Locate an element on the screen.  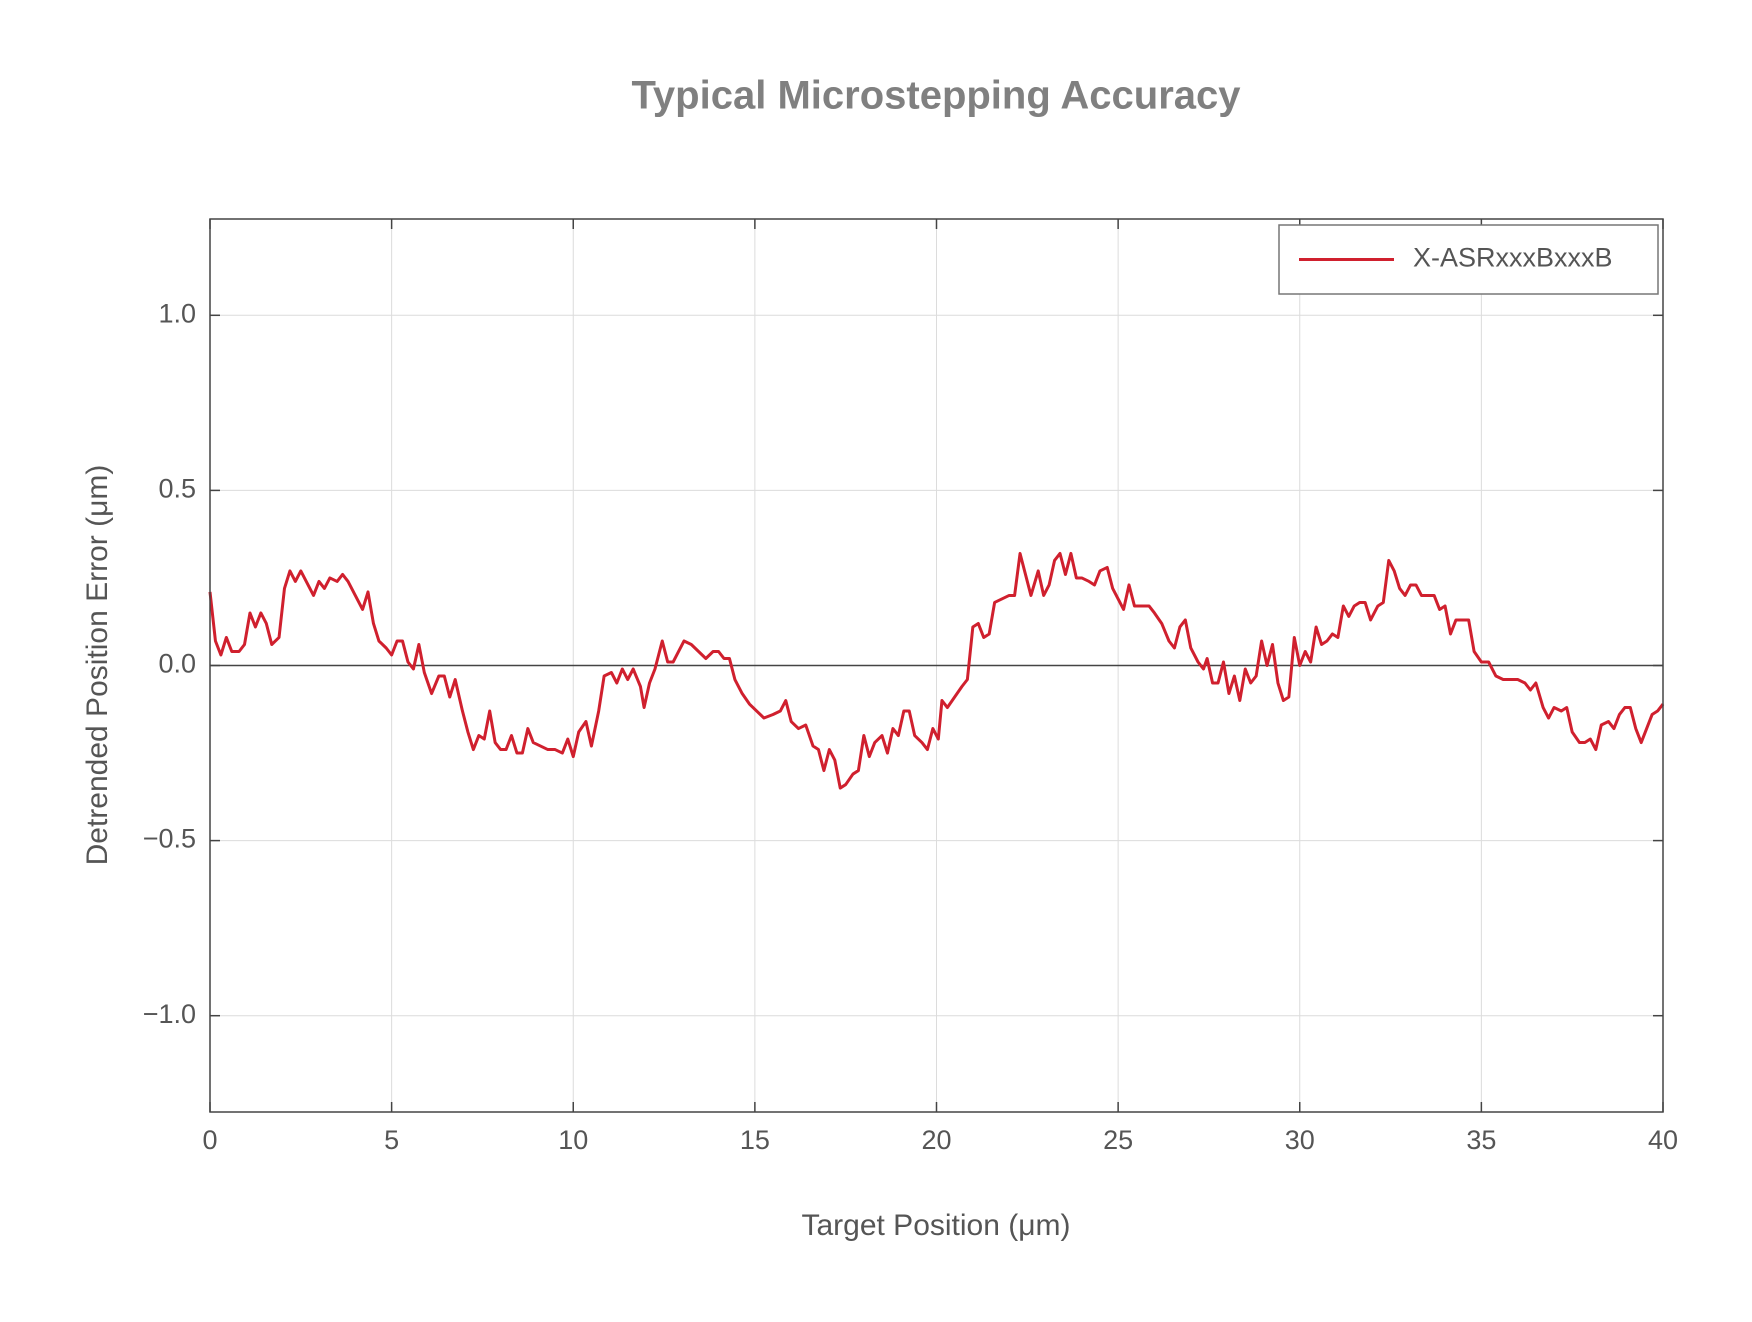
x-tick-label: 20 is located at coordinates (936, 1140).